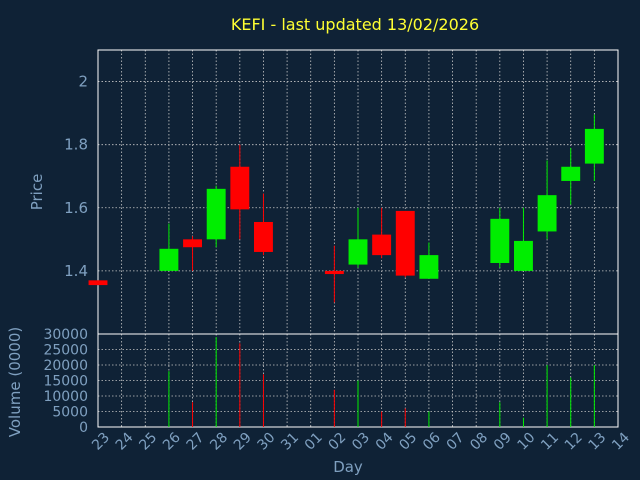  What do you see at coordinates (76, 176) in the screenshot?
I see `price-axis-ticks: 1.4 1.6 1.8 2` at bounding box center [76, 176].